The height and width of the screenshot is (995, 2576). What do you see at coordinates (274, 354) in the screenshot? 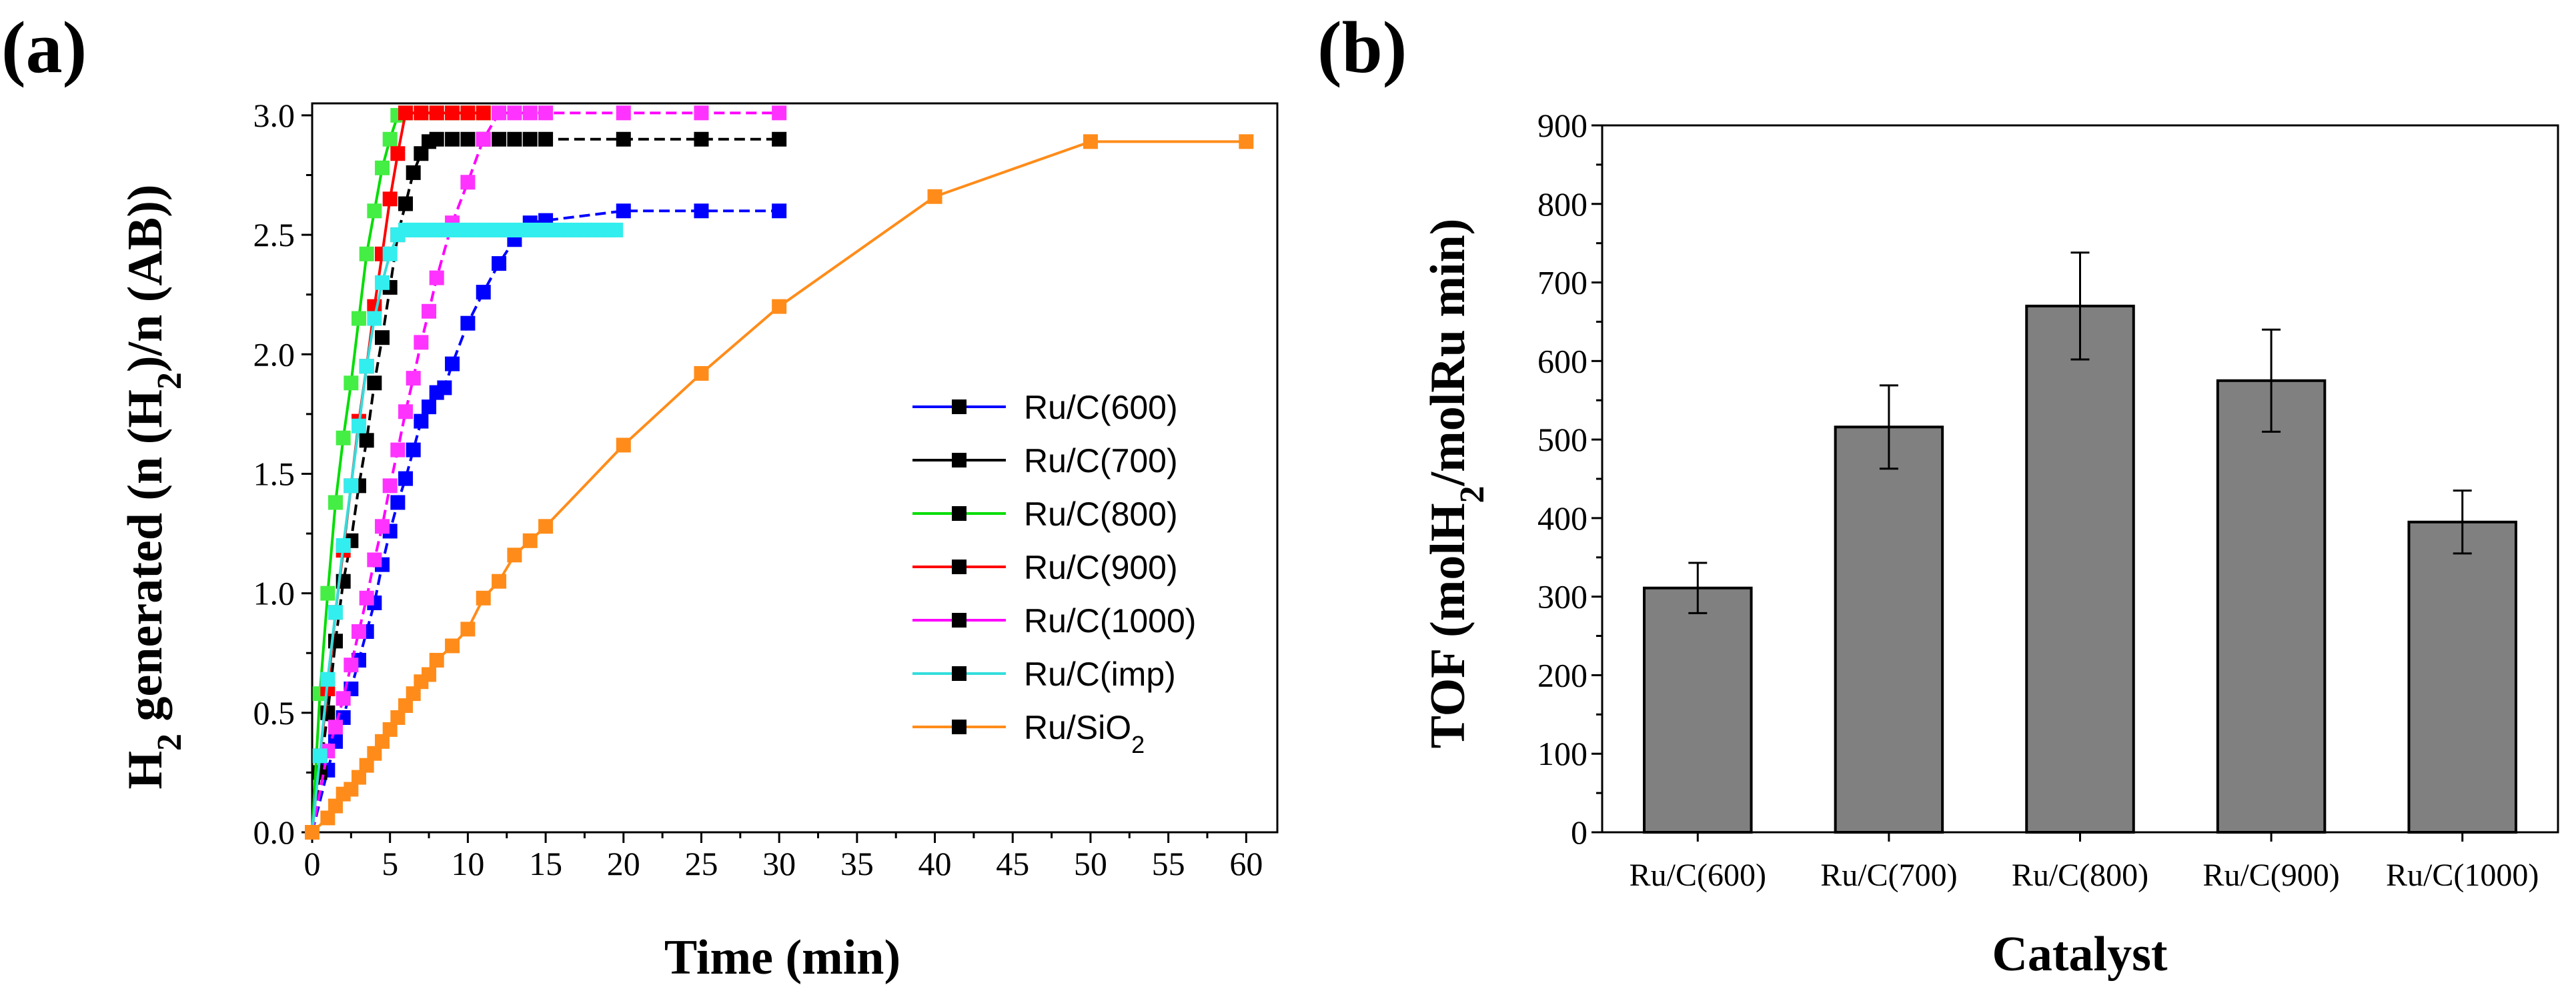
I see `y-tick-label: 2.0` at bounding box center [274, 354].